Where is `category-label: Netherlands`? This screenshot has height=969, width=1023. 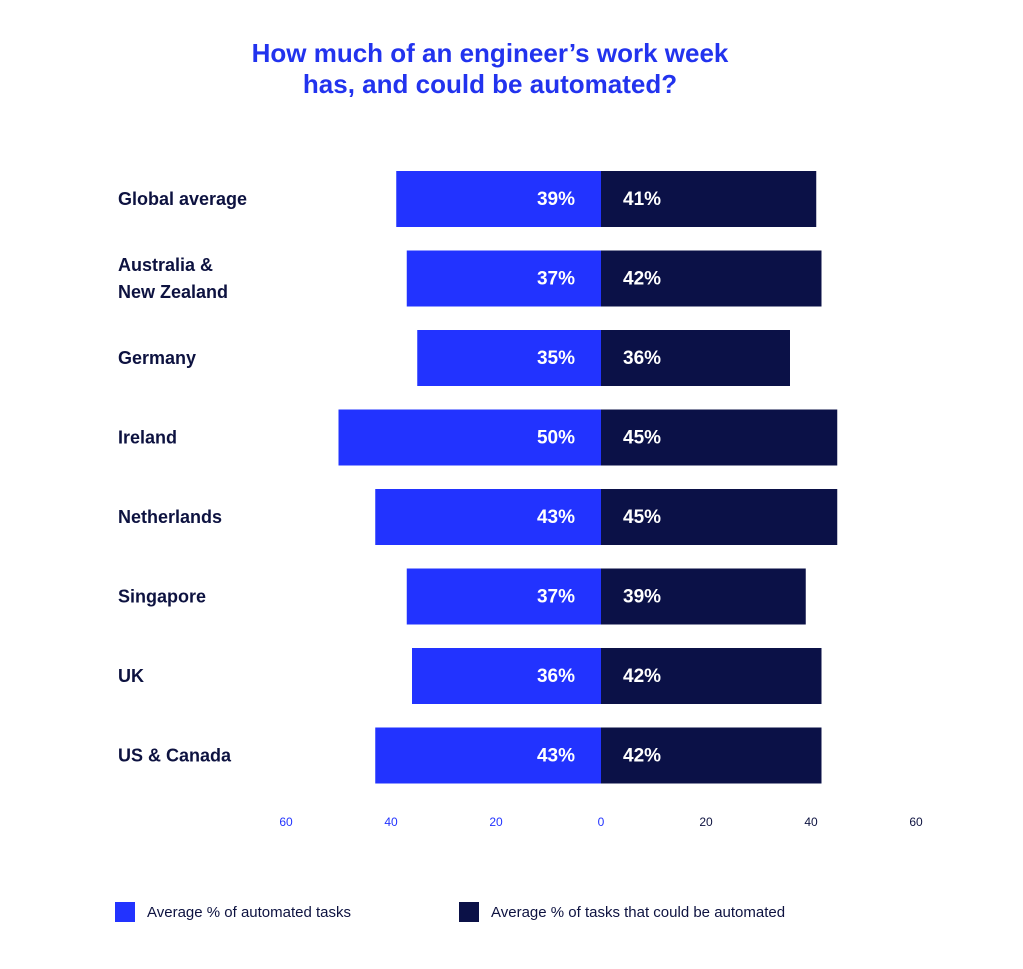 category-label: Netherlands is located at coordinates (170, 517).